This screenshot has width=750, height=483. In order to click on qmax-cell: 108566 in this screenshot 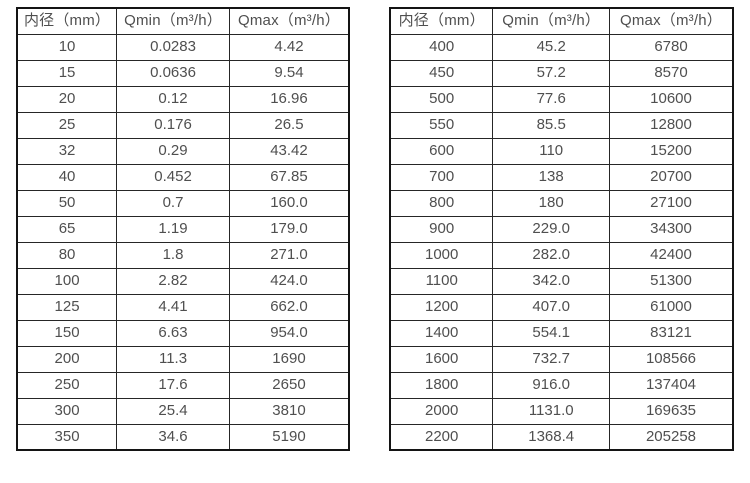, I will do `click(671, 359)`.